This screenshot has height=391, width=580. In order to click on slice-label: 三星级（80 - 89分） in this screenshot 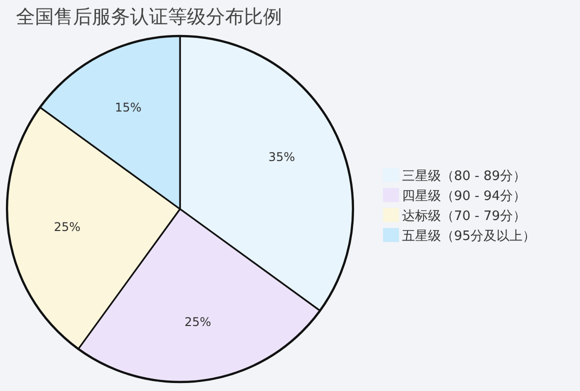, I will do `click(464, 176)`.